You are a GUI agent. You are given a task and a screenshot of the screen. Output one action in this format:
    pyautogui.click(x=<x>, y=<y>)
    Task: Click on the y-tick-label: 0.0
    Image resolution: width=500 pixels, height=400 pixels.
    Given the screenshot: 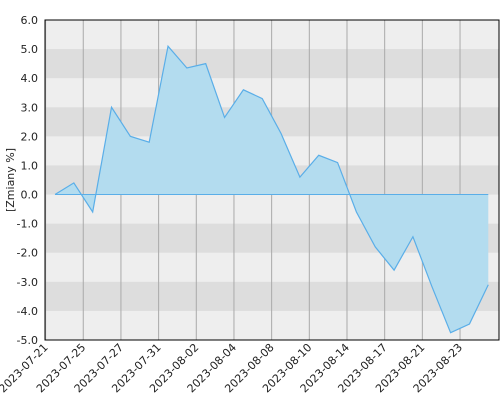 What is the action you would take?
    pyautogui.click(x=30, y=195)
    